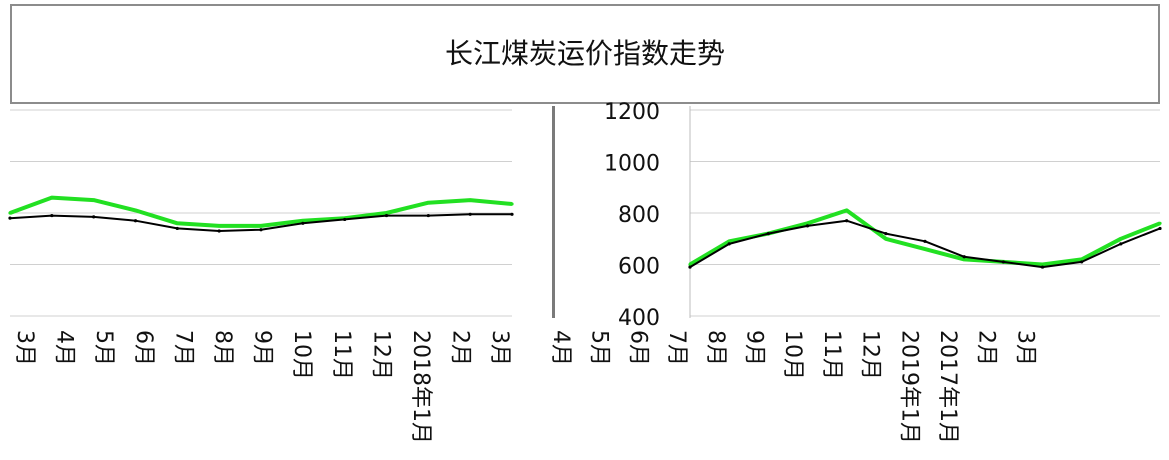  Describe the element at coordinates (908, 387) in the screenshot. I see `x-tick-label: 2019年1月` at that location.